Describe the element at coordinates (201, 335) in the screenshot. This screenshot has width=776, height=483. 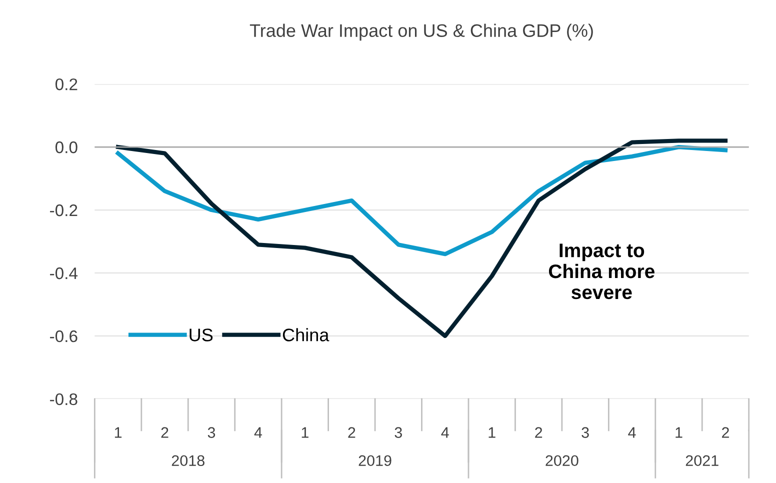
I see `legend-label: US` at that location.